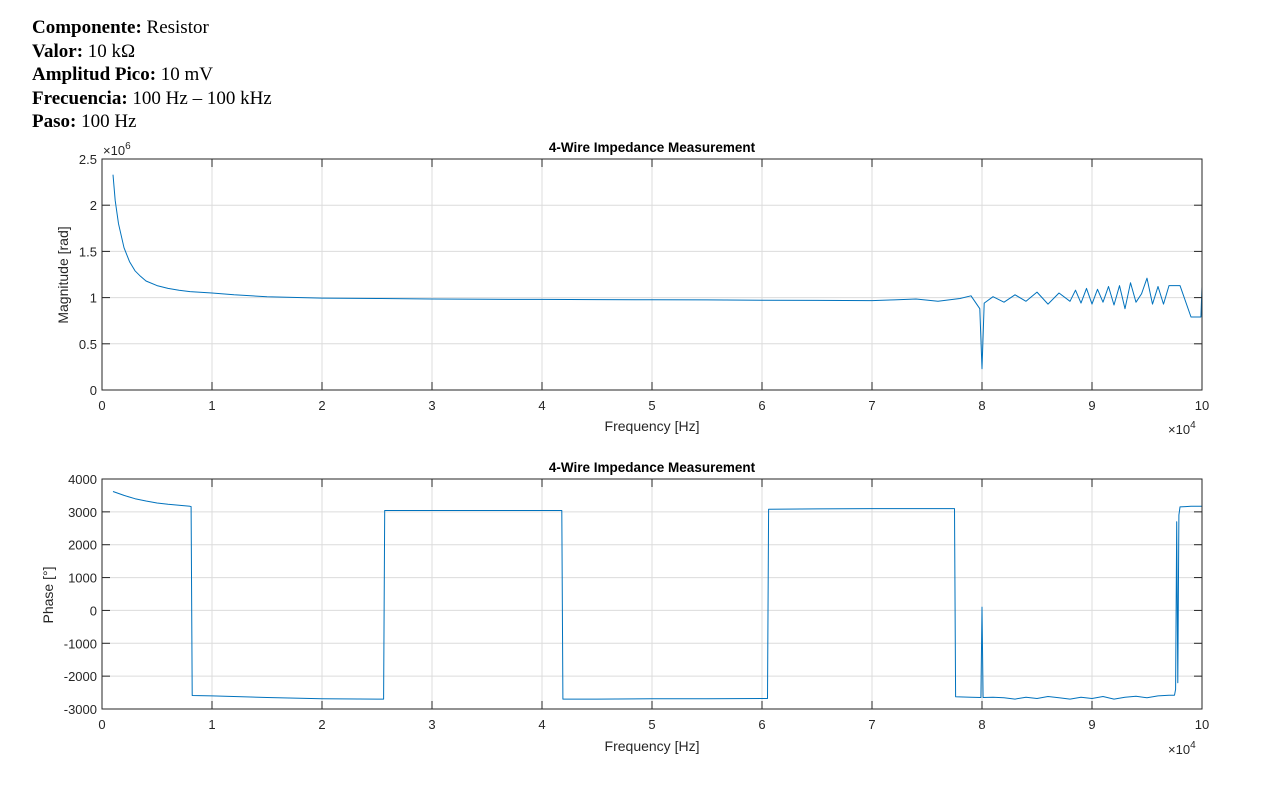 The height and width of the screenshot is (787, 1283). I want to click on info-value: Resistor, so click(177, 27).